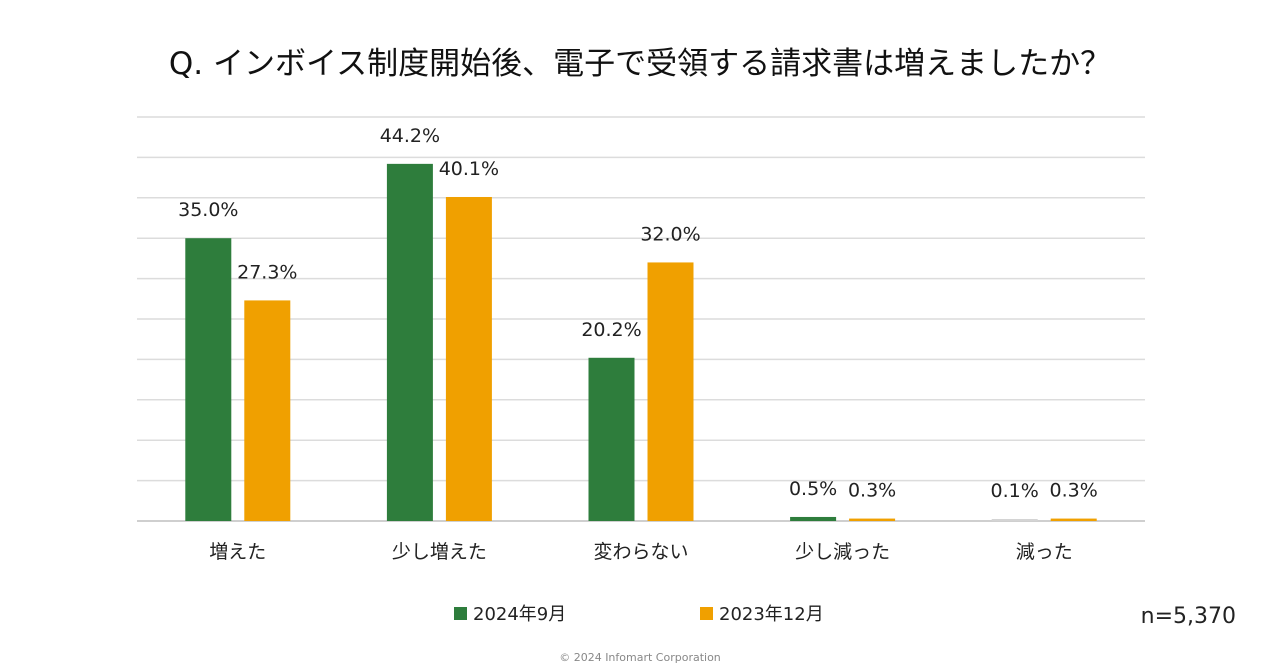 The height and width of the screenshot is (670, 1280). Describe the element at coordinates (208, 210) in the screenshot. I see `data-label-series-1-1: 35.0%` at that location.